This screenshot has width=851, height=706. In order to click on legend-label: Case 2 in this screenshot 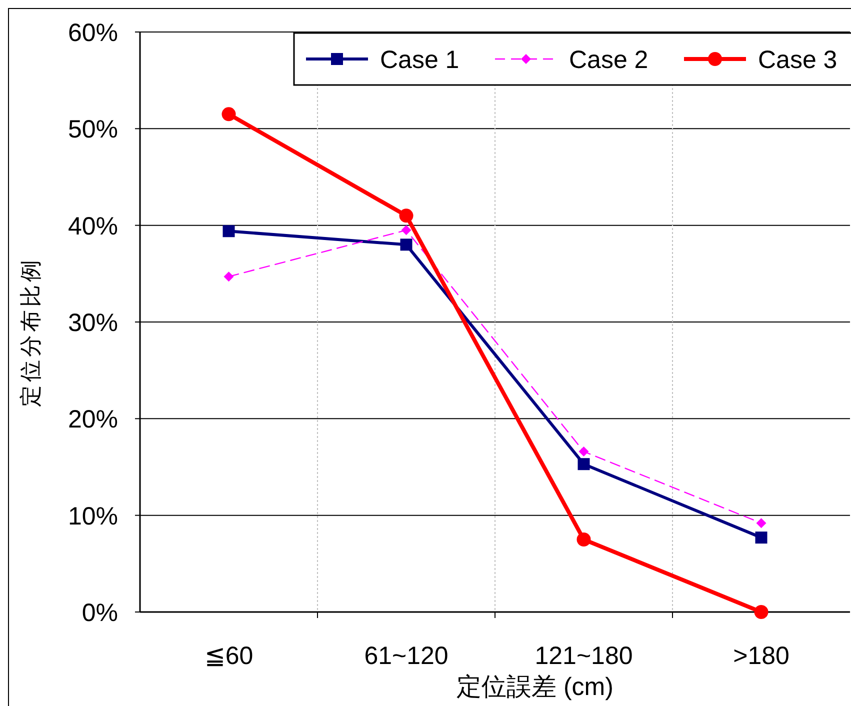, I will do `click(608, 60)`.